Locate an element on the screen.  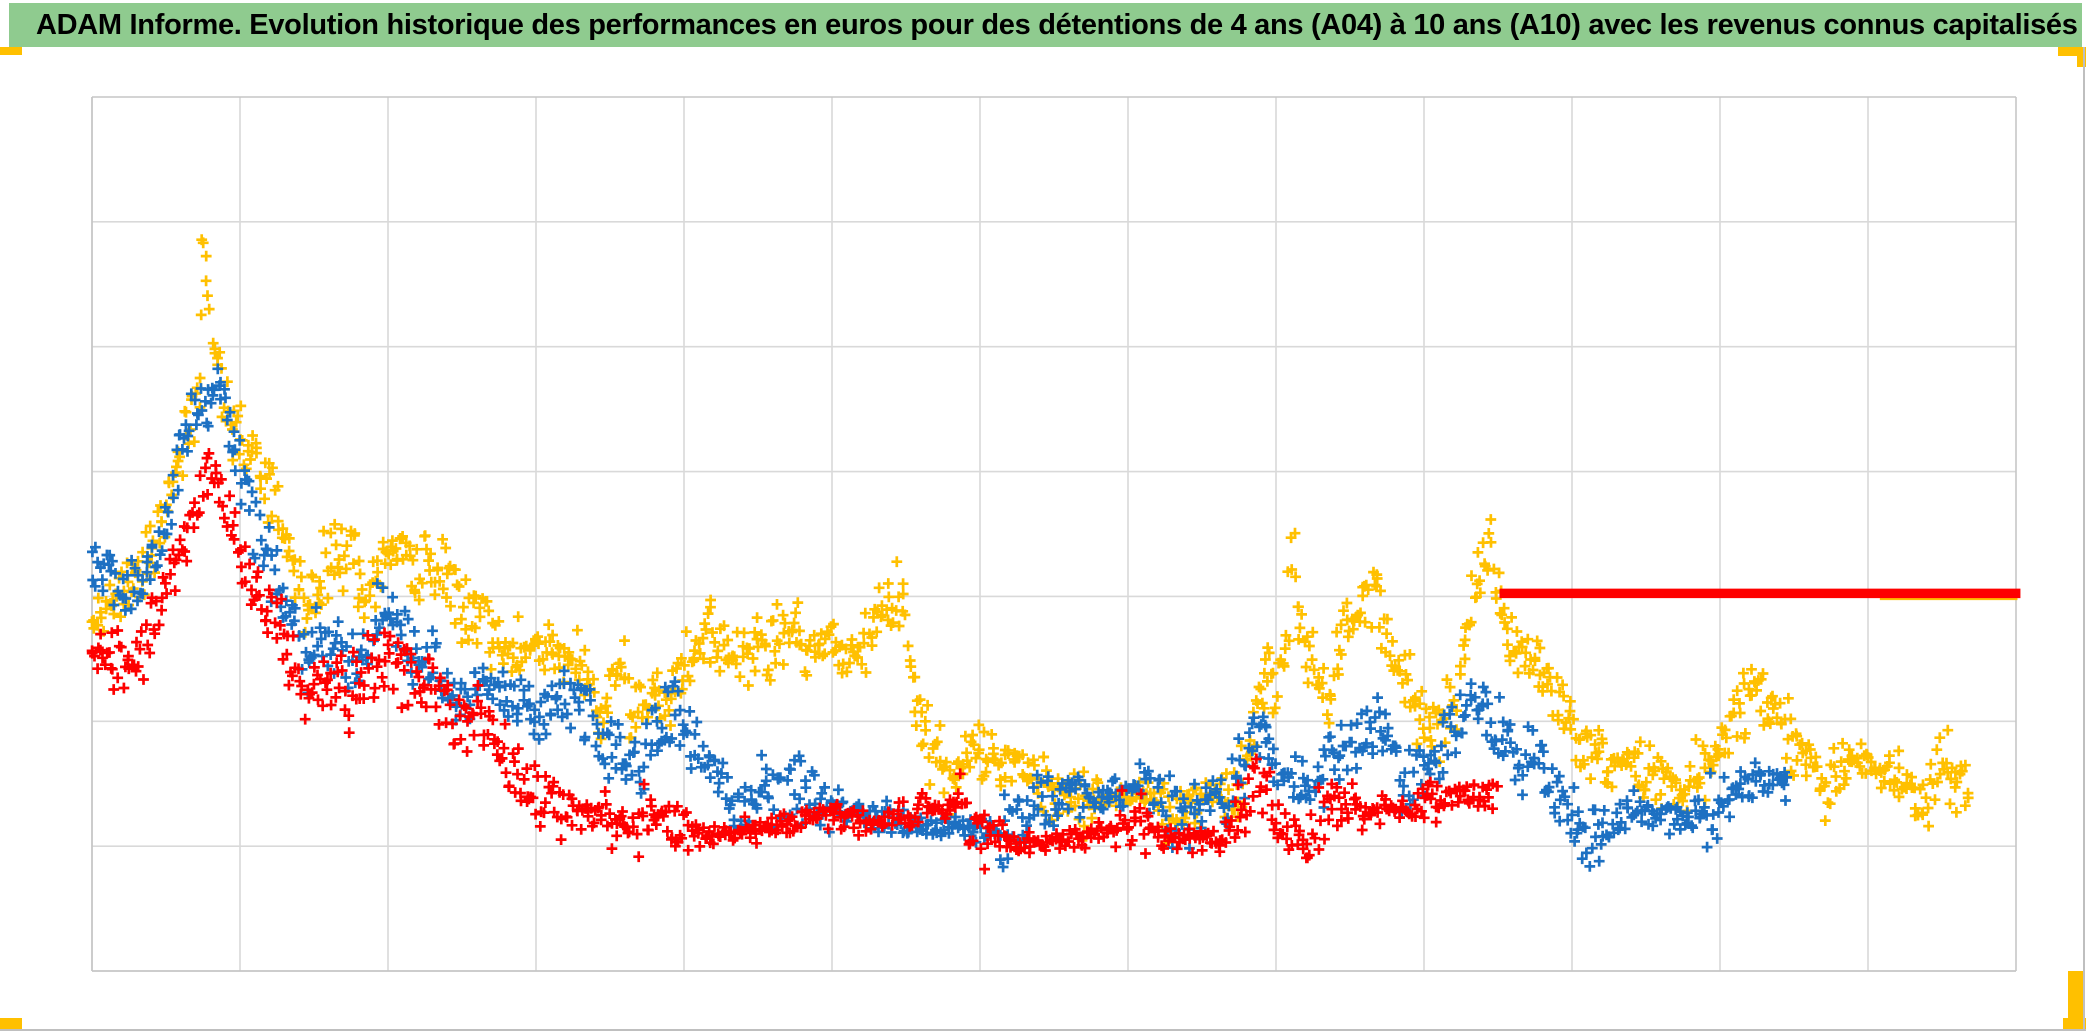
selection-corner-bottom-right-v is located at coordinates (2075, 996).